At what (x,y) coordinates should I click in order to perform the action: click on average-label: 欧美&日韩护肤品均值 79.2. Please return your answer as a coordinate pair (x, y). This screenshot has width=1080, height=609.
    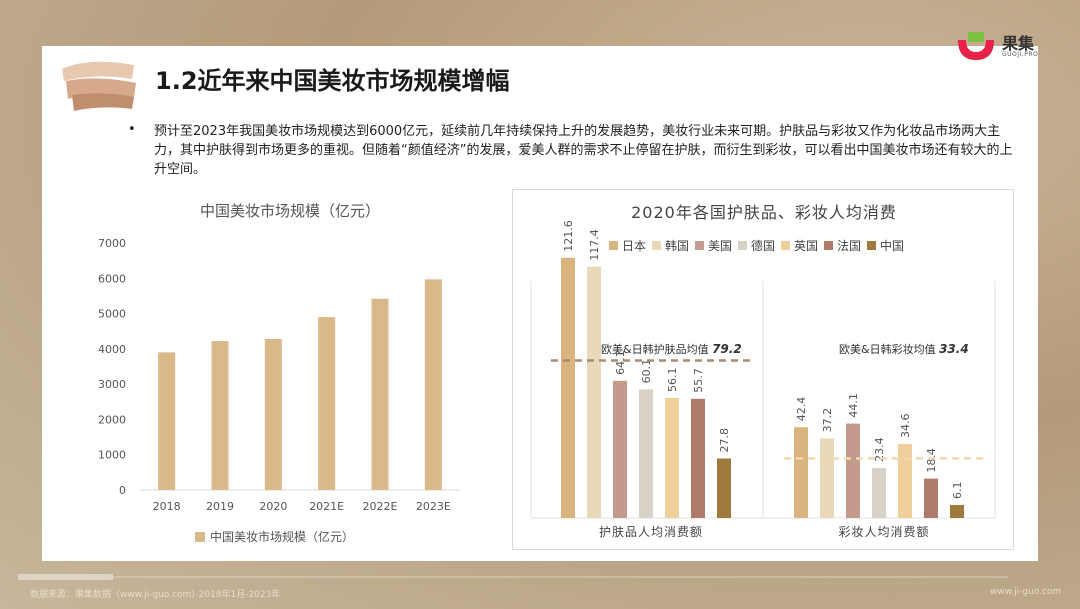
    Looking at the image, I should click on (671, 349).